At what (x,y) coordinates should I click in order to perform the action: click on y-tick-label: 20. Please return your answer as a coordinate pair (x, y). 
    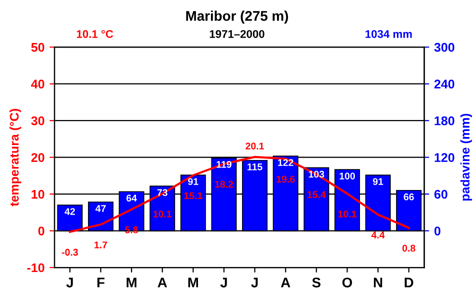
    Looking at the image, I should click on (37, 157).